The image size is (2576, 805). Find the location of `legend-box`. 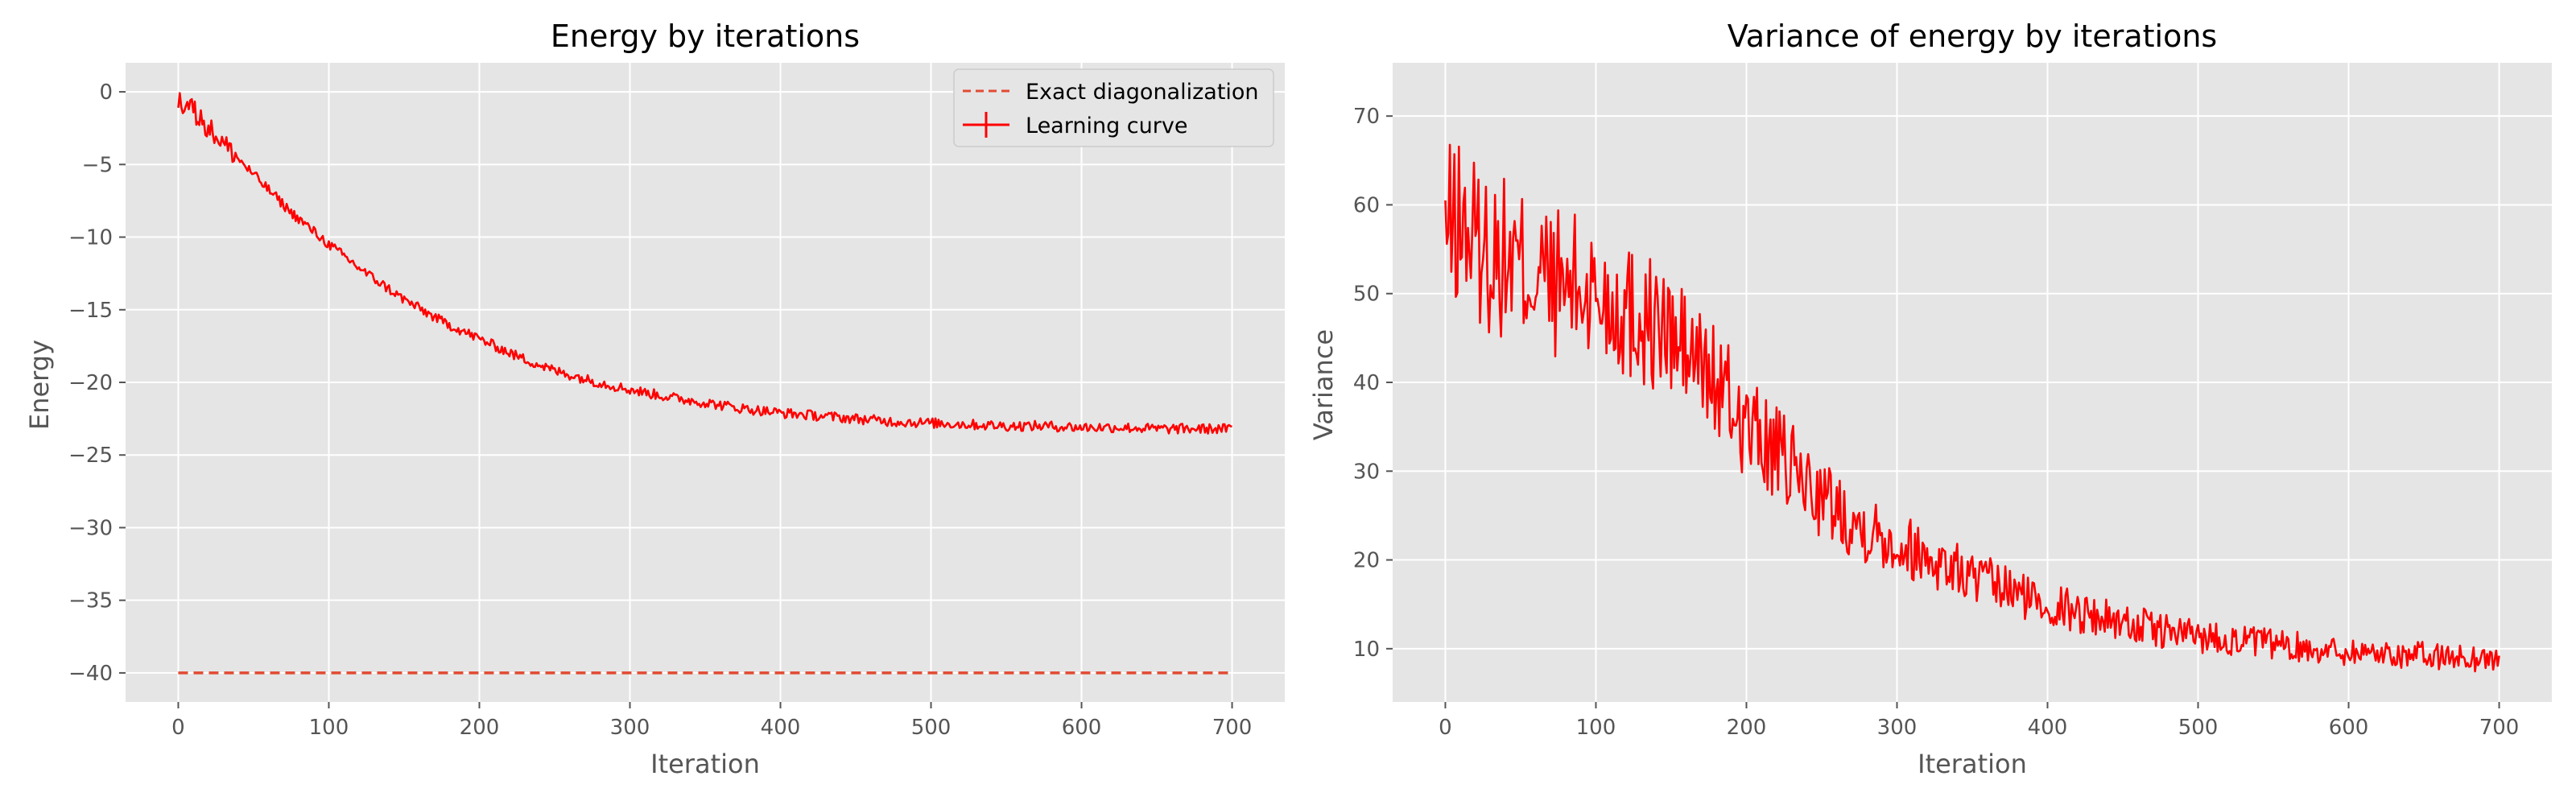

legend-box is located at coordinates (1113, 107).